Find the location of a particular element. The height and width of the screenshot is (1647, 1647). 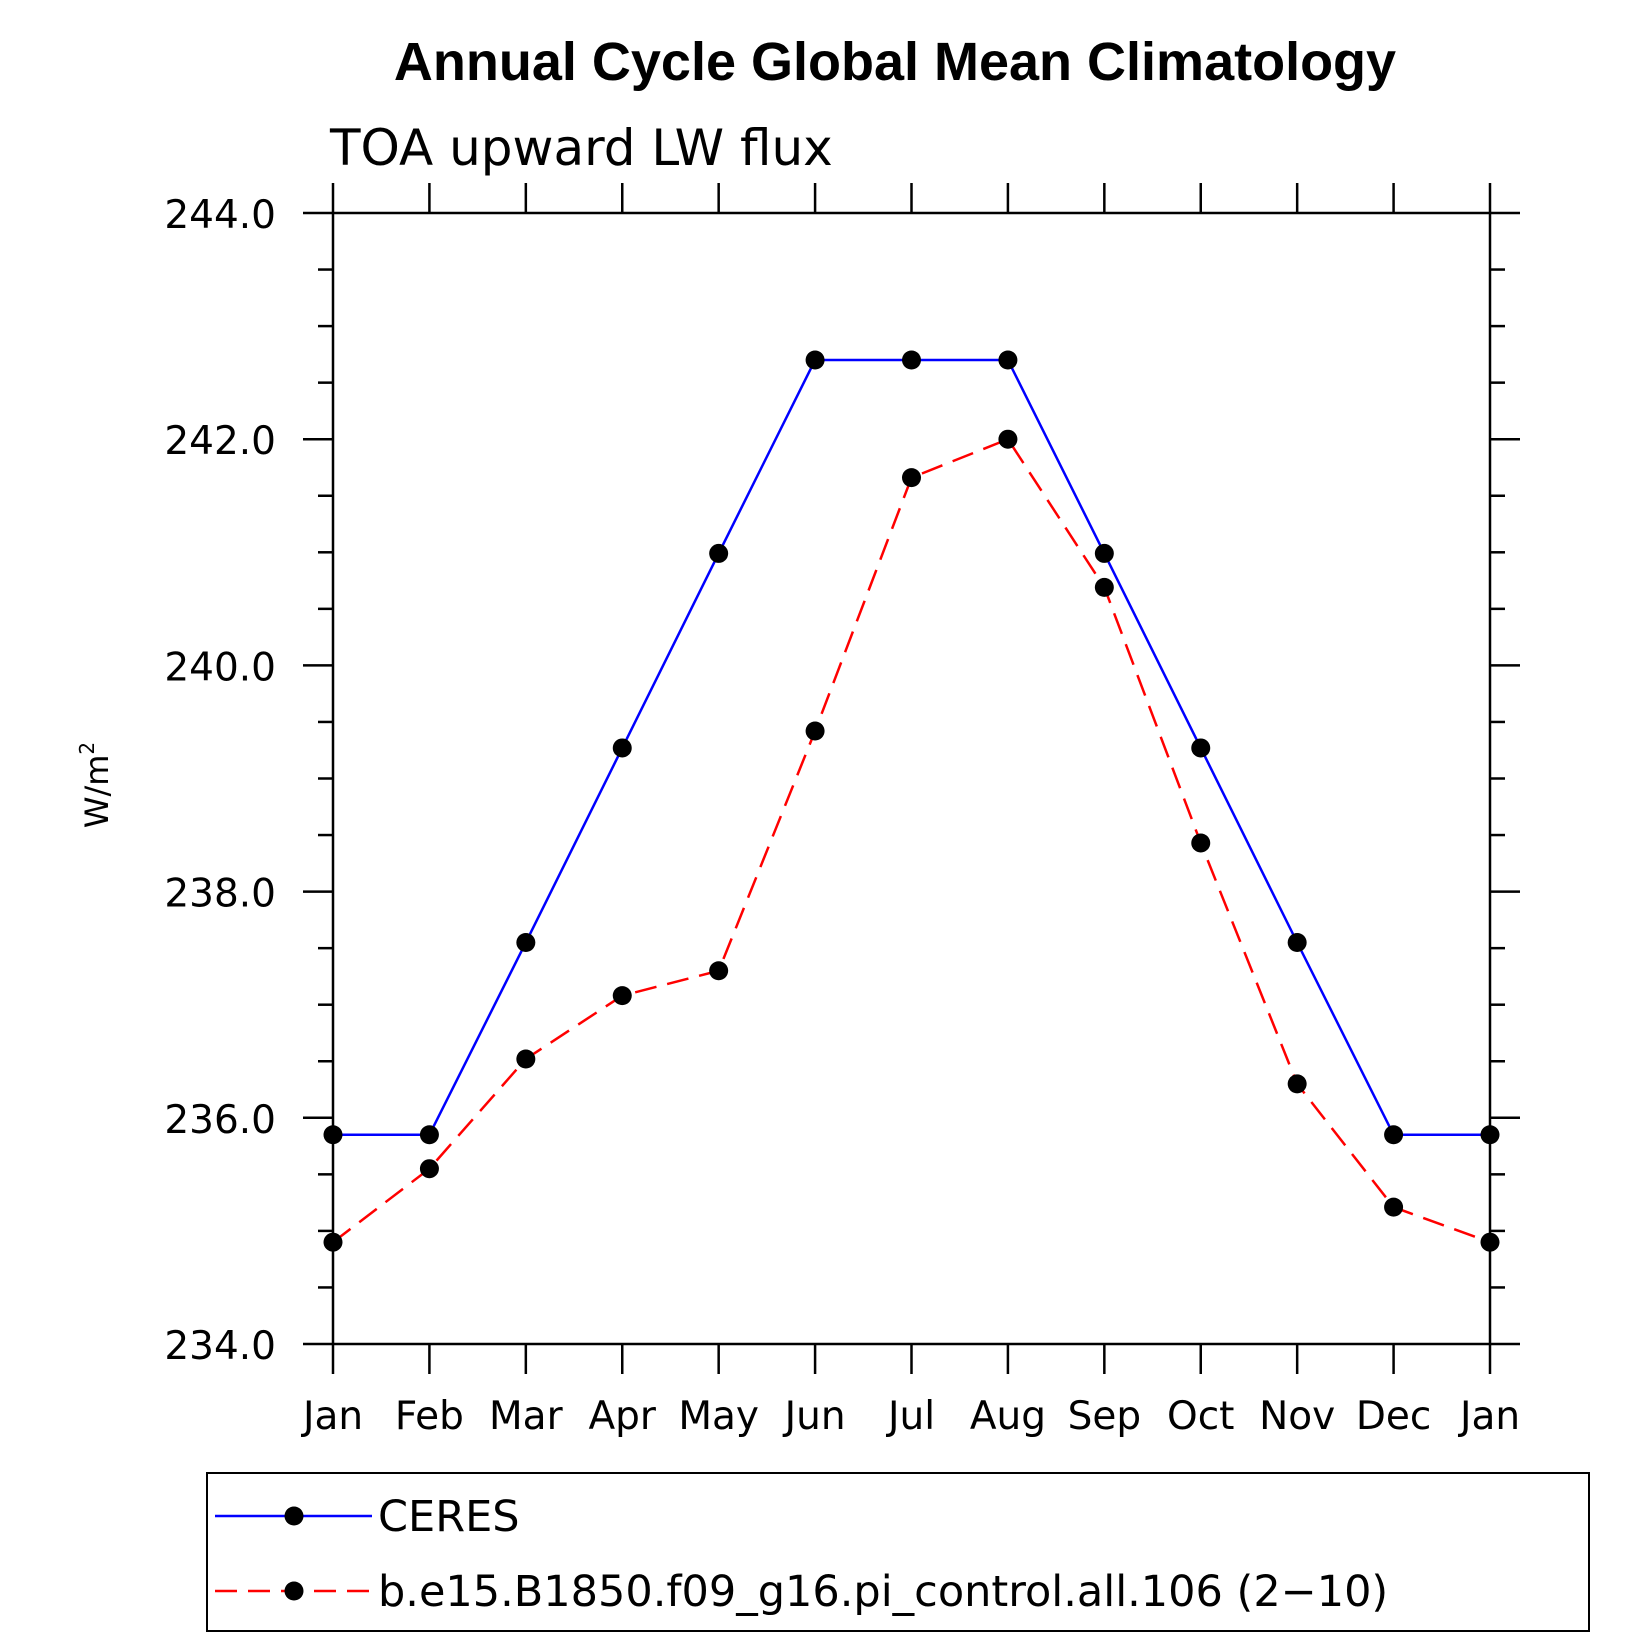

chart-subtitle: TOA upward LW flux is located at coordinates (581, 148).